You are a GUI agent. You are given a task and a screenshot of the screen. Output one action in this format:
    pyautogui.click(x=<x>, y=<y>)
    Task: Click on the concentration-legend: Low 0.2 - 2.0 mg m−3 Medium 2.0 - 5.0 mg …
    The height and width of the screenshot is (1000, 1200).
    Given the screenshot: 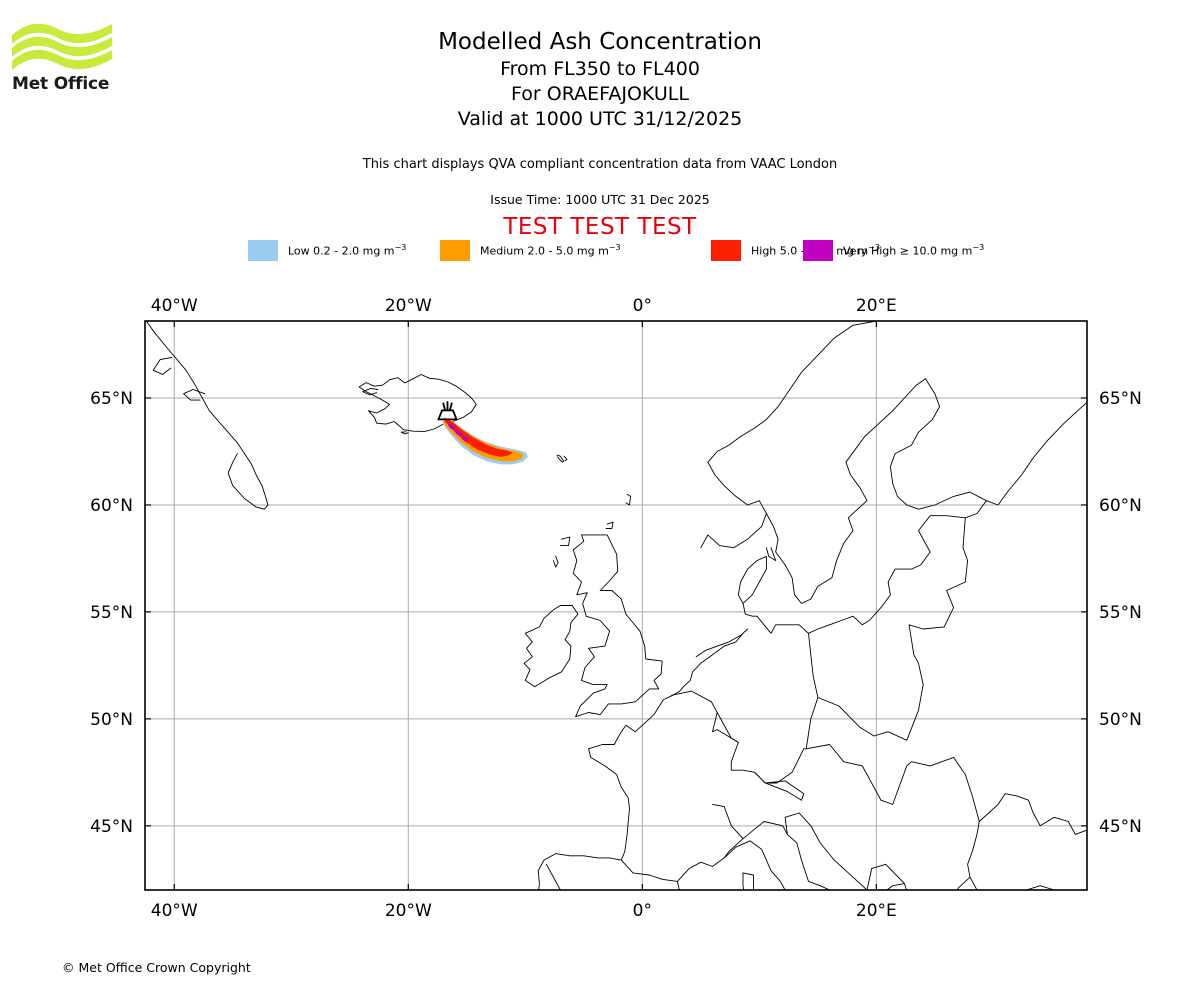 What is the action you would take?
    pyautogui.click(x=618, y=250)
    